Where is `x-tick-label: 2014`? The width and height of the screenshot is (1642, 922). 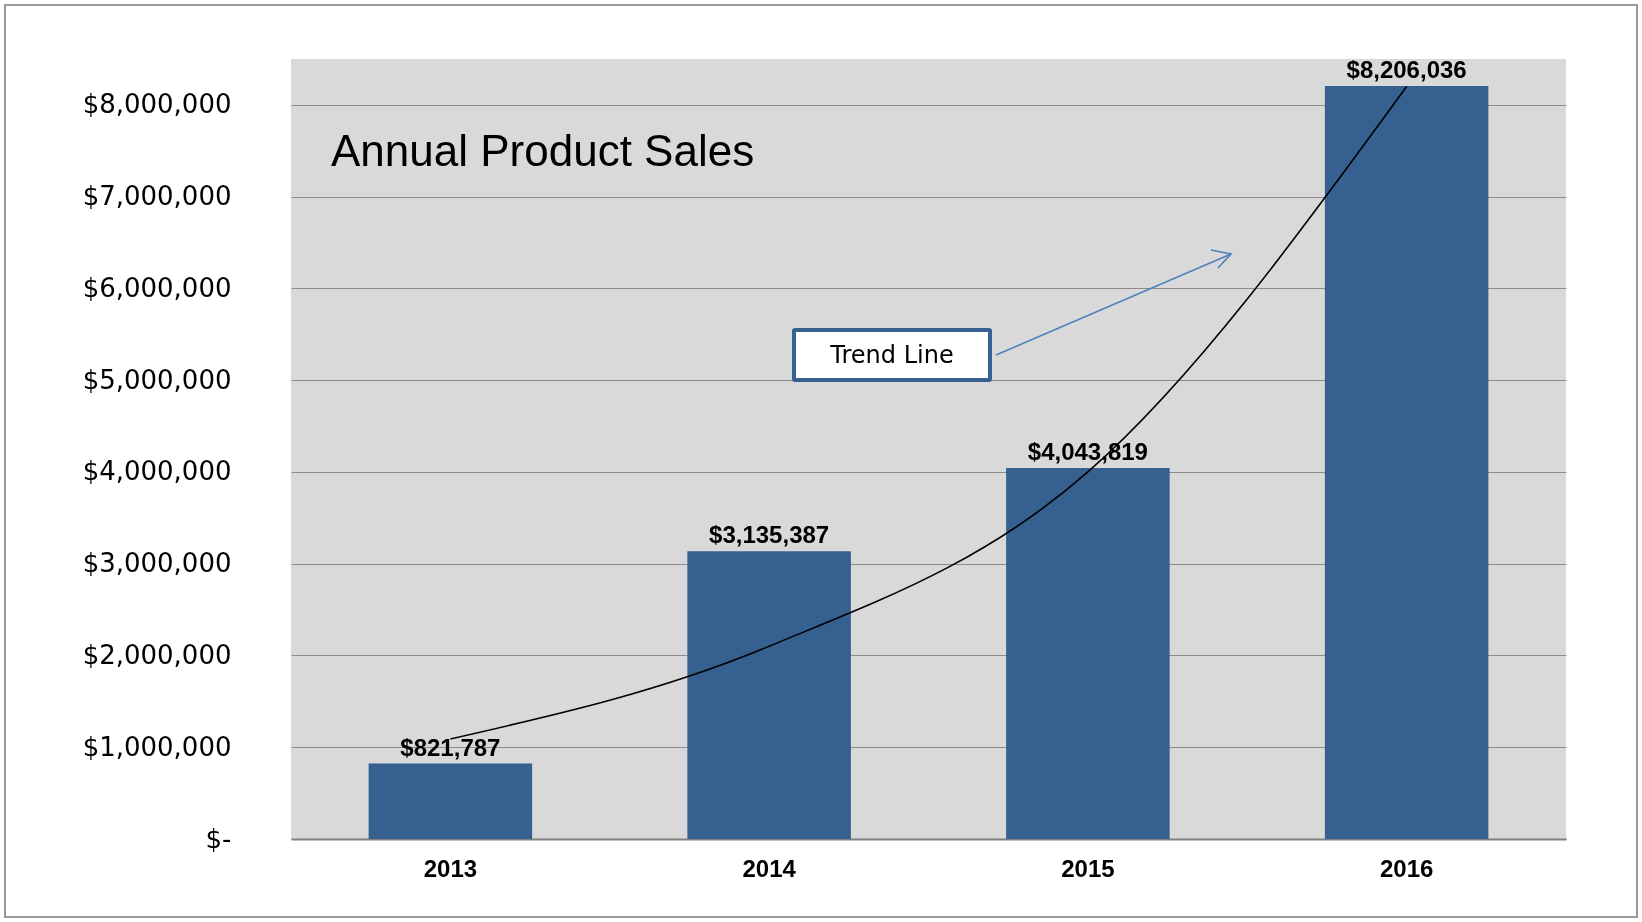
x-tick-label: 2014 is located at coordinates (769, 868).